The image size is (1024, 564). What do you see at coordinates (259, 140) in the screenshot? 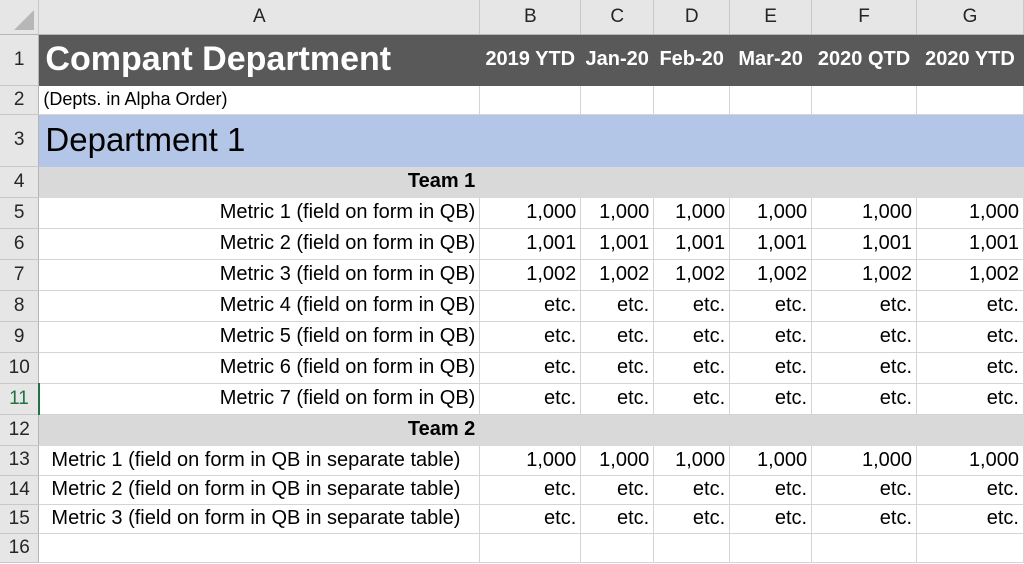
I see `department-cell: Department 1` at bounding box center [259, 140].